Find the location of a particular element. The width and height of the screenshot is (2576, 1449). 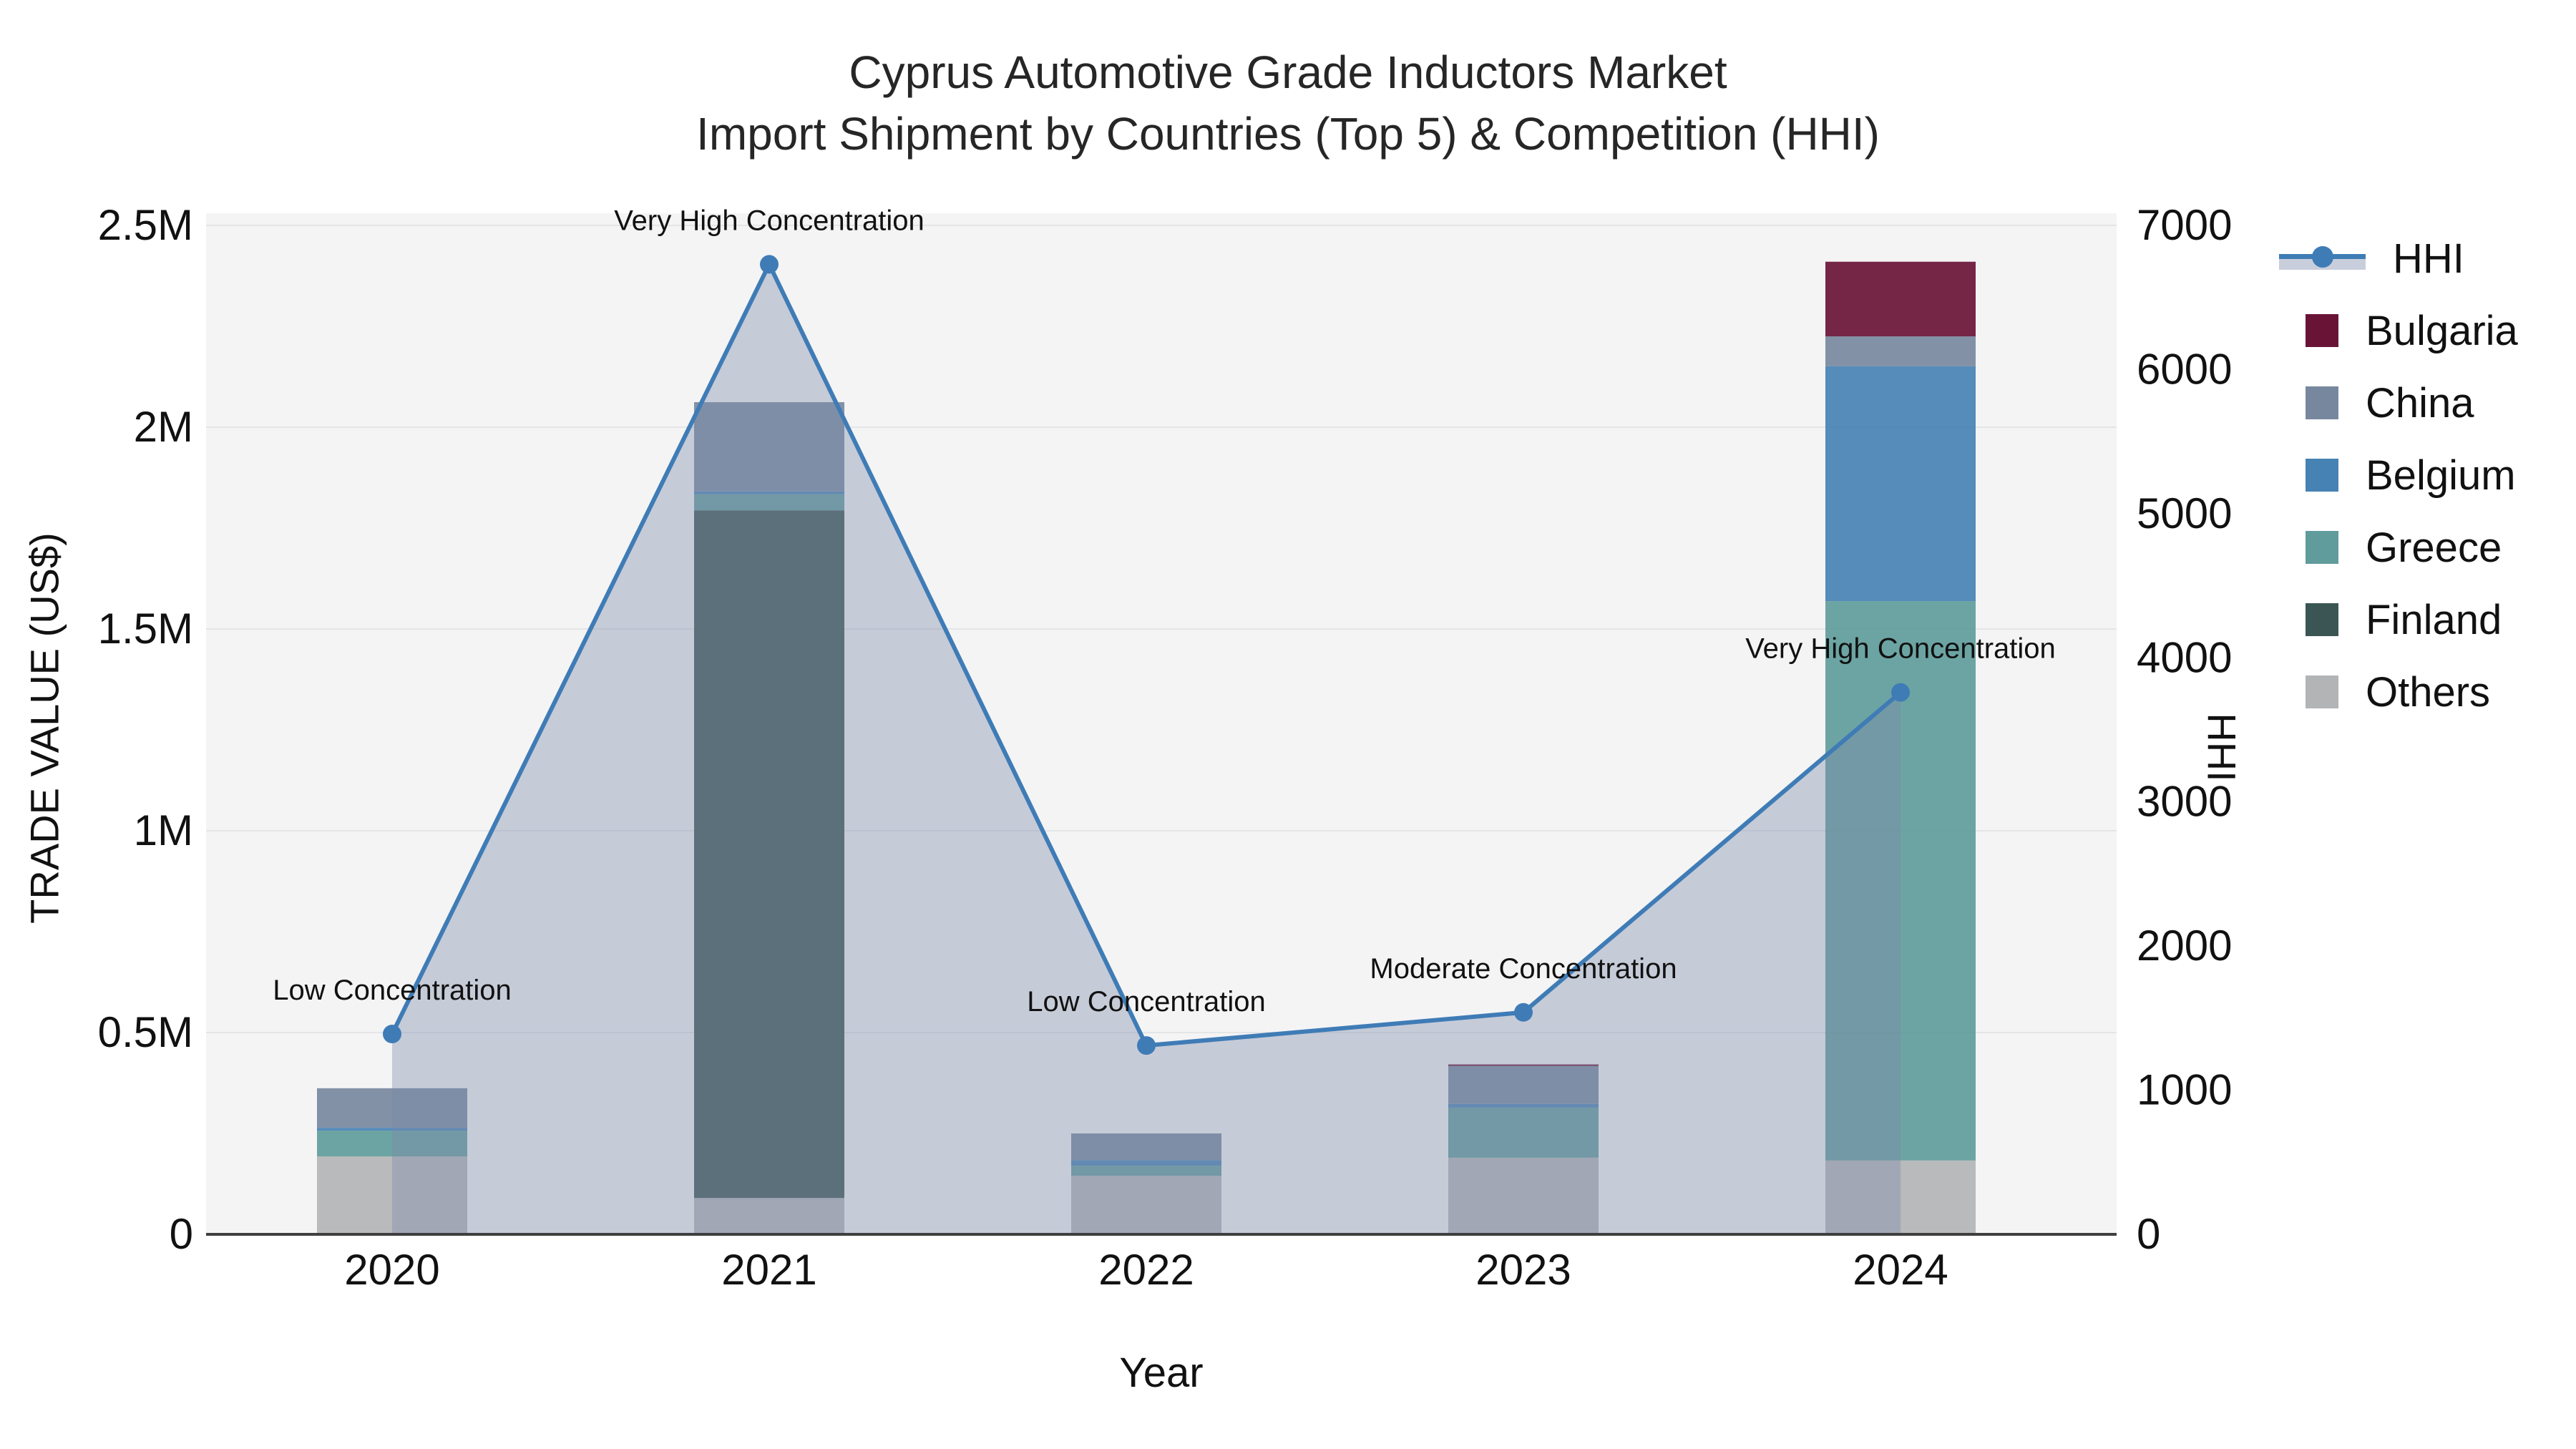

hhi-marker-2022 is located at coordinates (1146, 1045).